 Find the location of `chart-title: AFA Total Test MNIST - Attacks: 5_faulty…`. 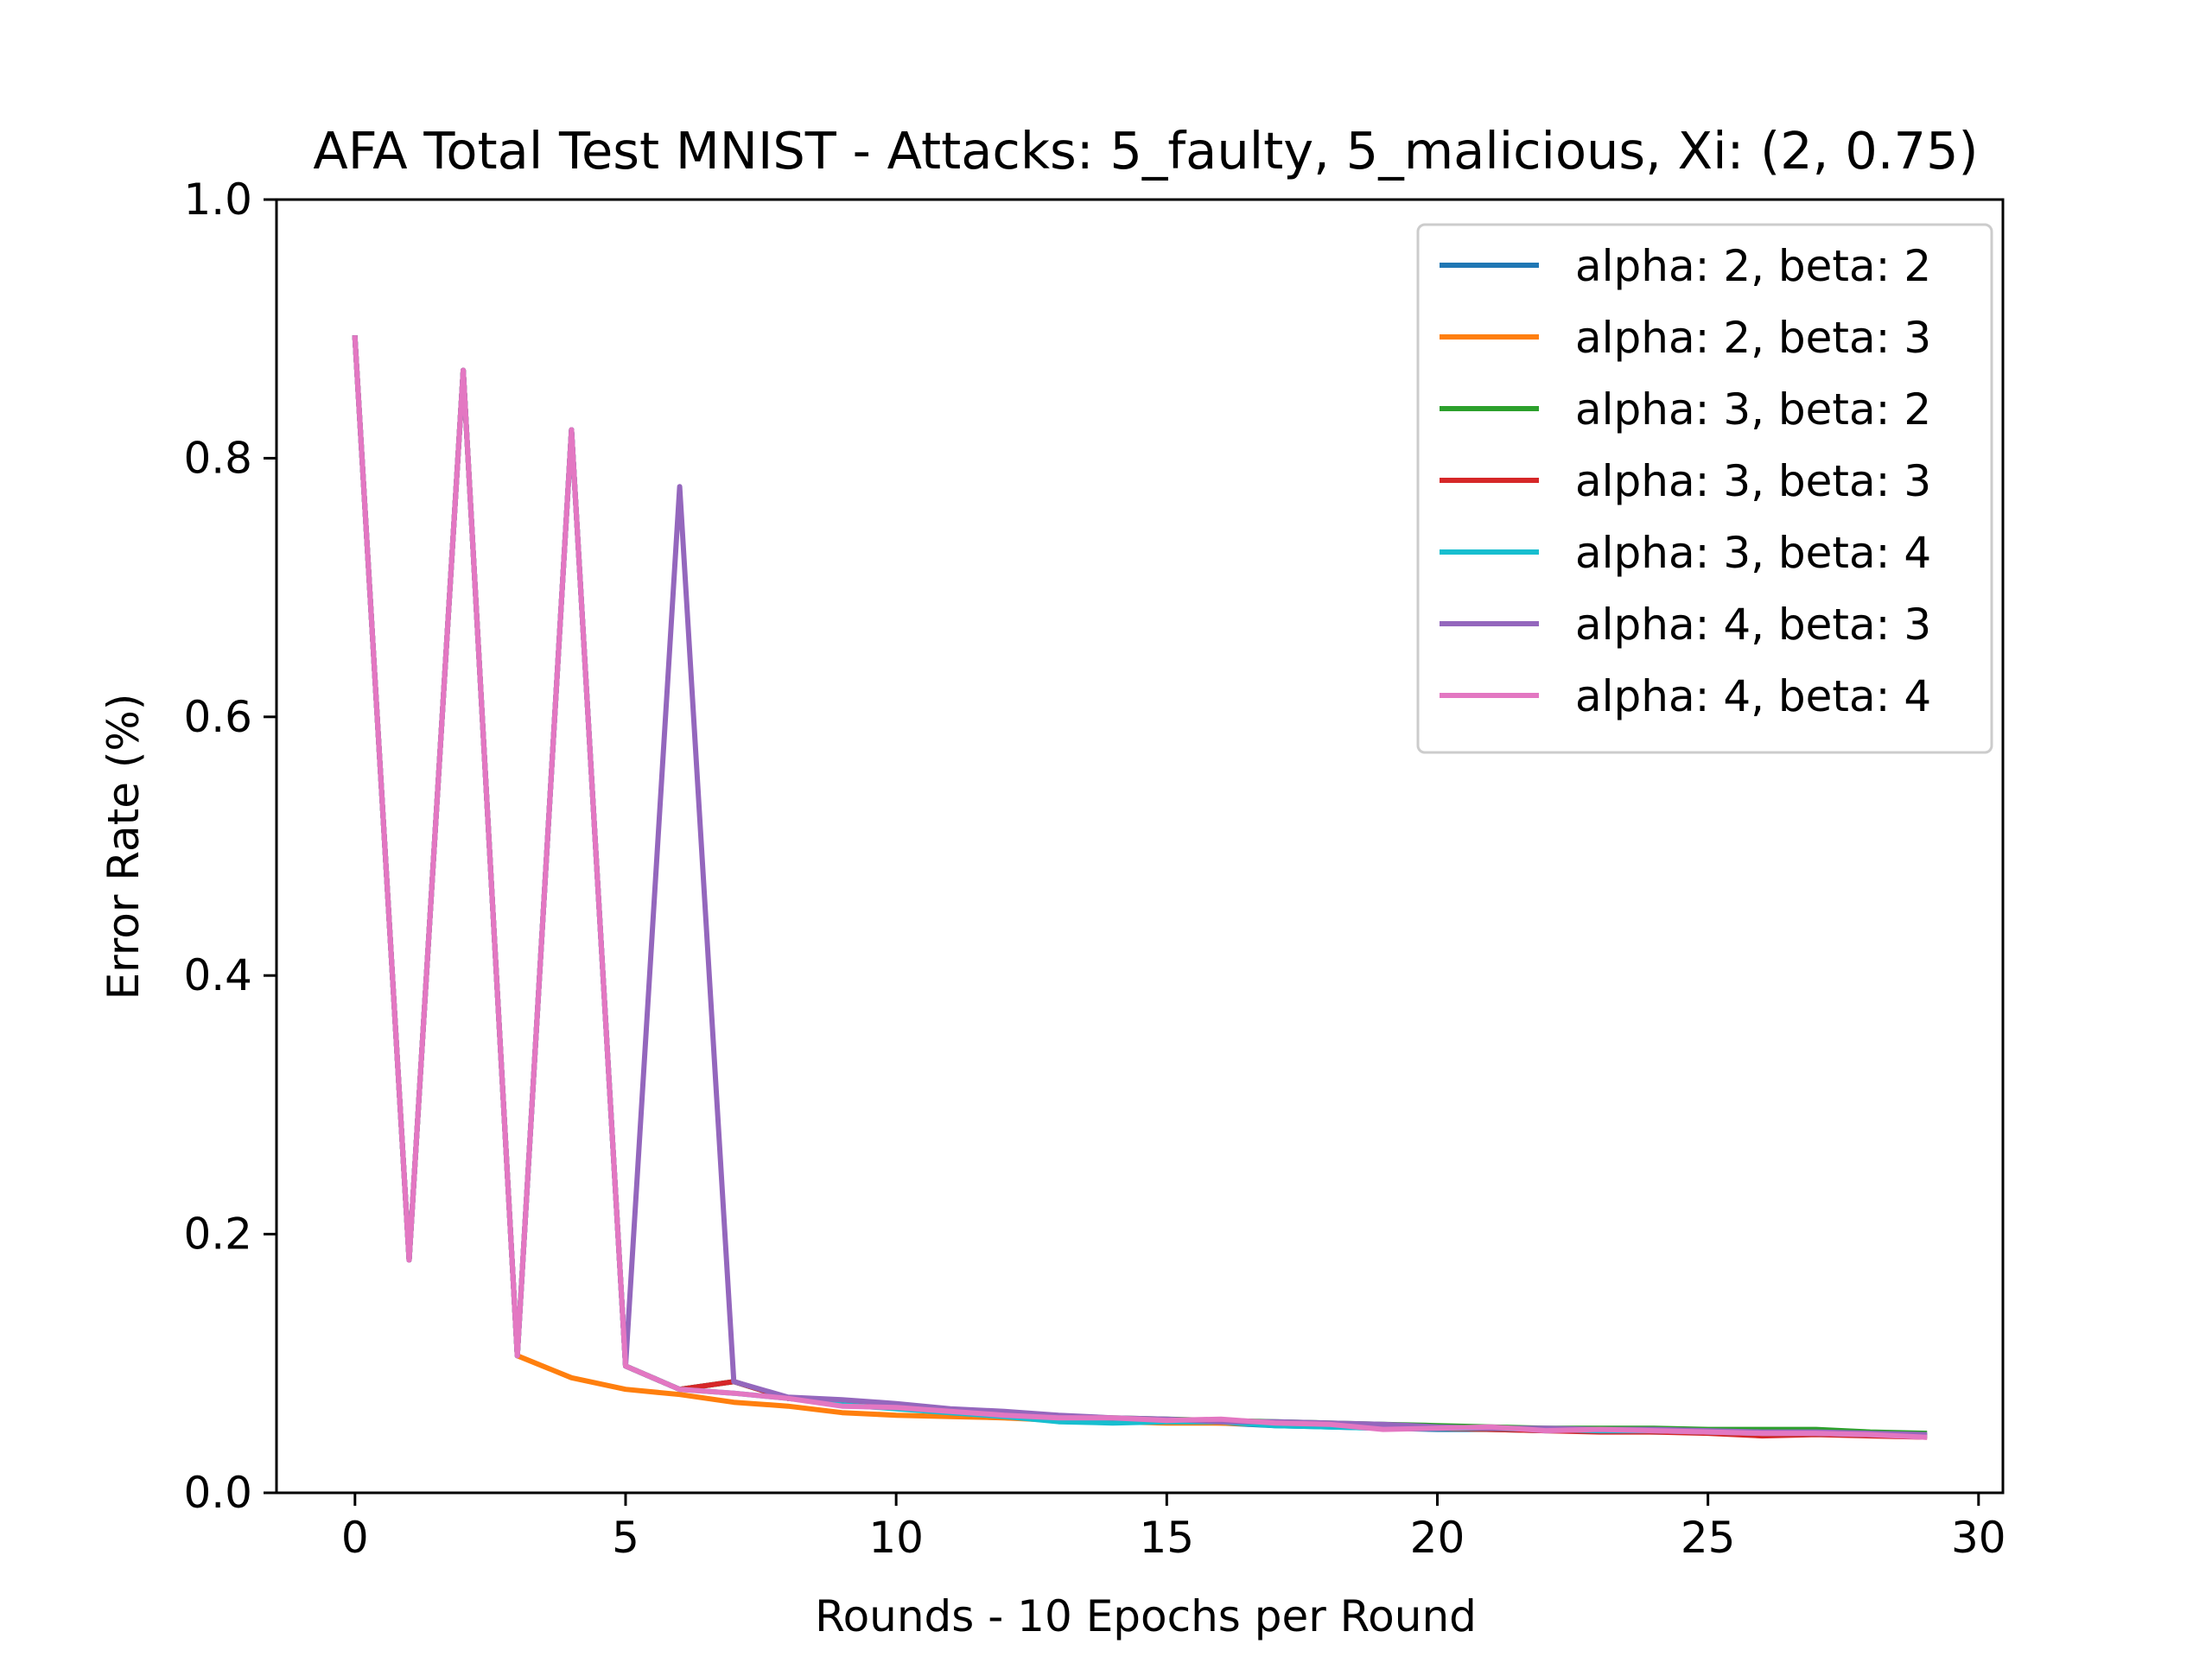

chart-title: AFA Total Test MNIST - Attacks: 5_faulty… is located at coordinates (1145, 151).